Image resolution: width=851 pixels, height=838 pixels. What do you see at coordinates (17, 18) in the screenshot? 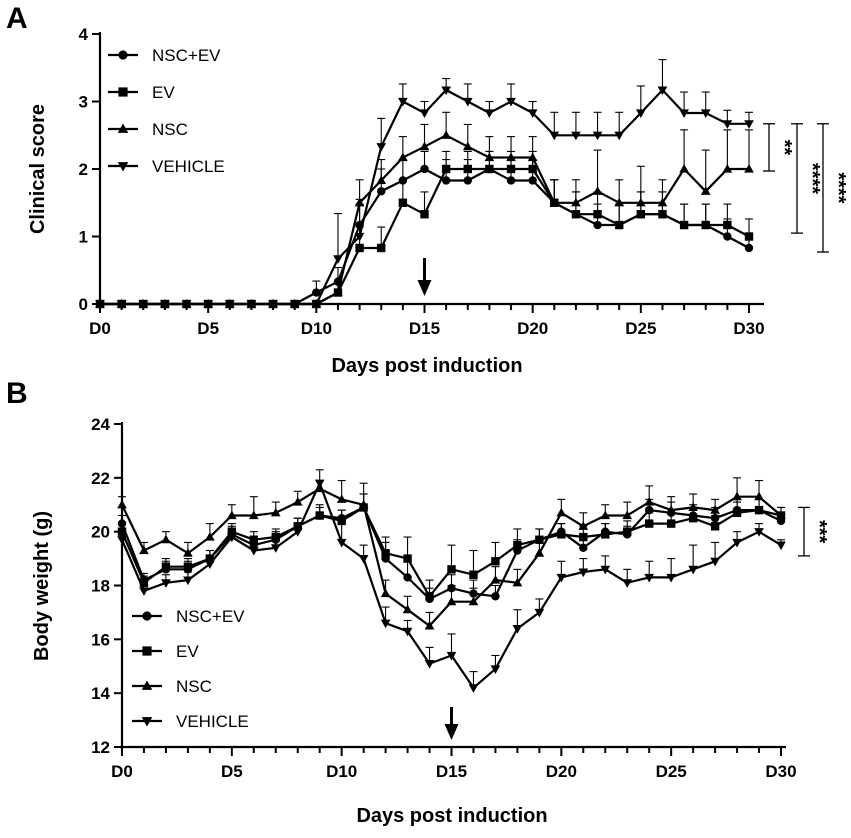
I see `panel-a-label: A` at bounding box center [17, 18].